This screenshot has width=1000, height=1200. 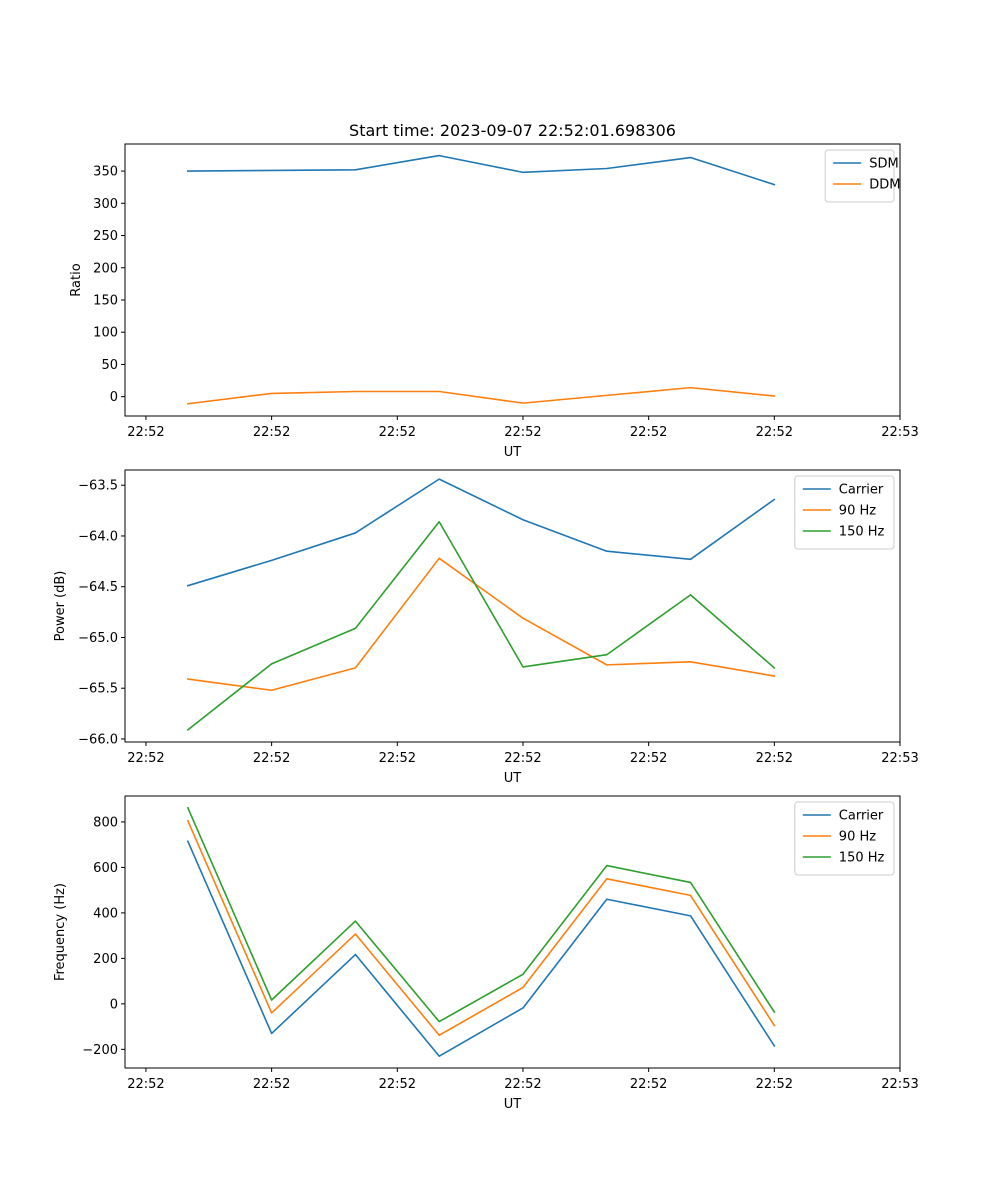 I want to click on y-tick-label: −63.5, so click(x=98, y=486).